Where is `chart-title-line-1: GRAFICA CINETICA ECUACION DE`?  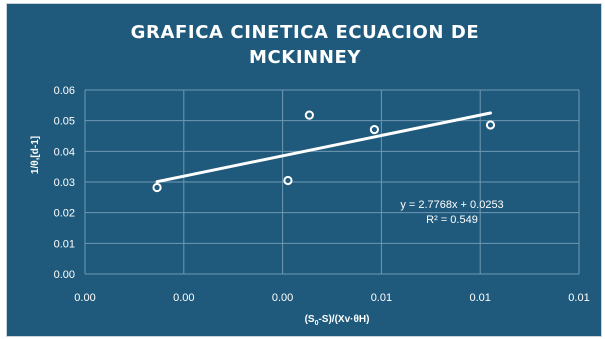 chart-title-line-1: GRAFICA CINETICA ECUACION DE is located at coordinates (305, 32).